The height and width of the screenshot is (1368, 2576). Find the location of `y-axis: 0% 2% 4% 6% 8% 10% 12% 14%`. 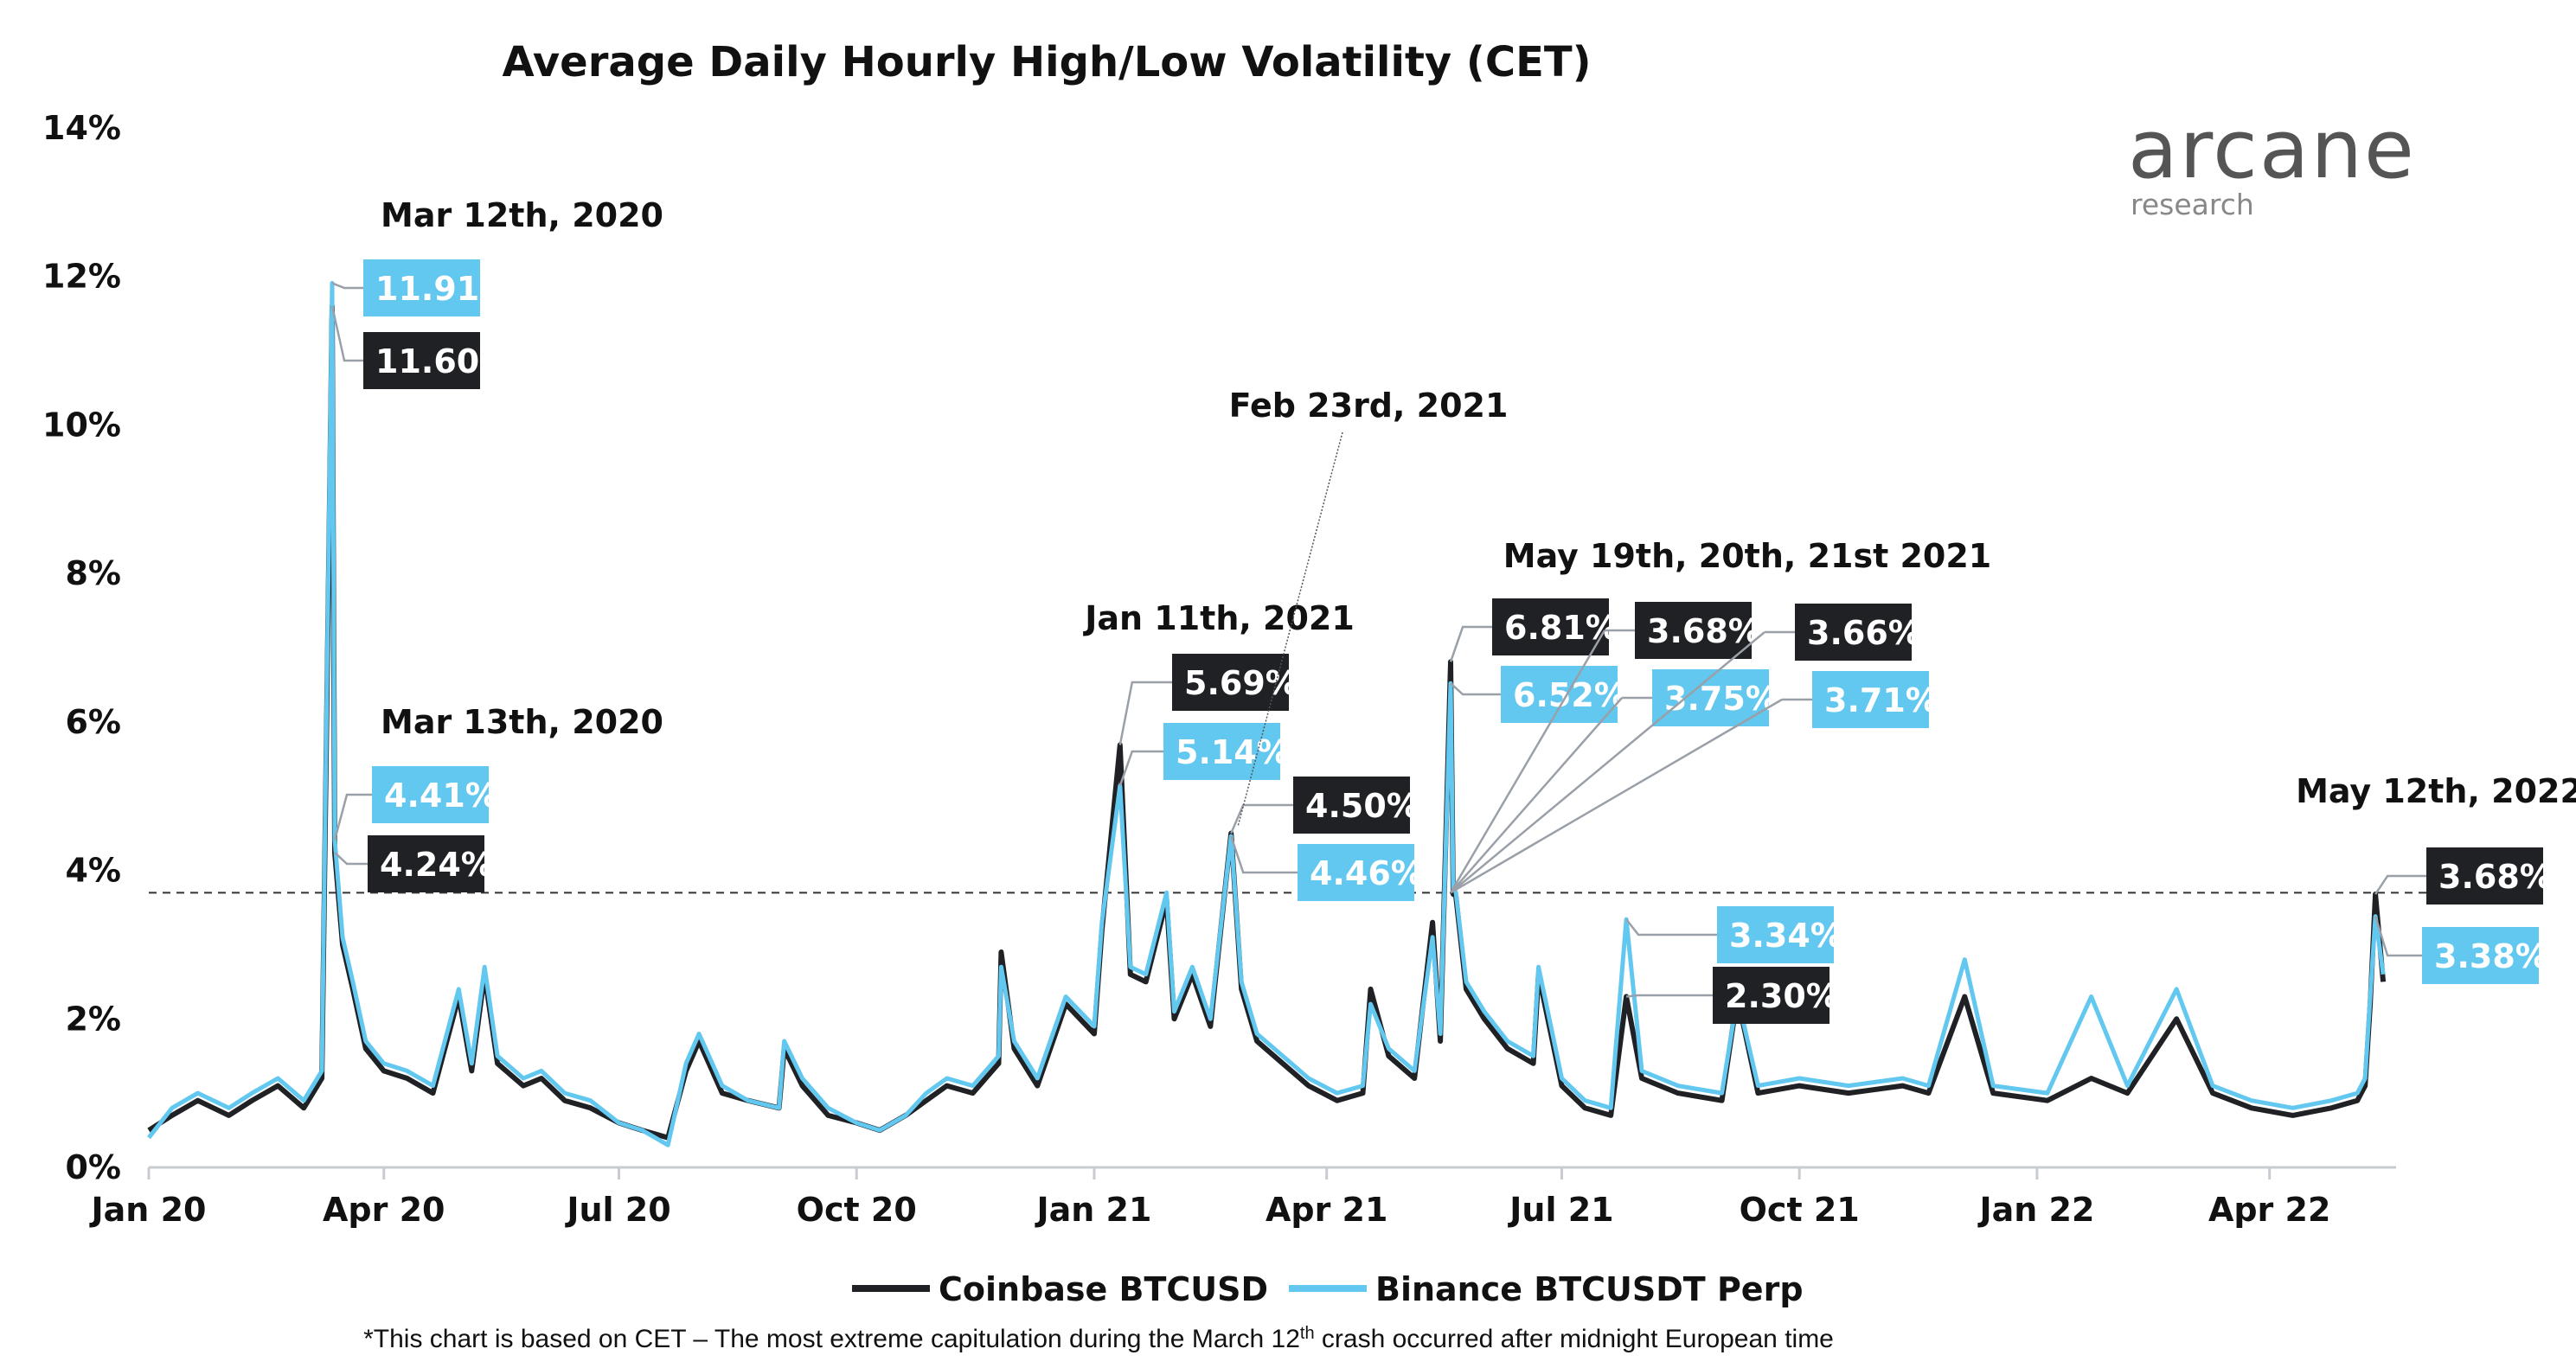

y-axis: 0% 2% 4% 6% 8% 10% 12% 14% is located at coordinates (81, 647).